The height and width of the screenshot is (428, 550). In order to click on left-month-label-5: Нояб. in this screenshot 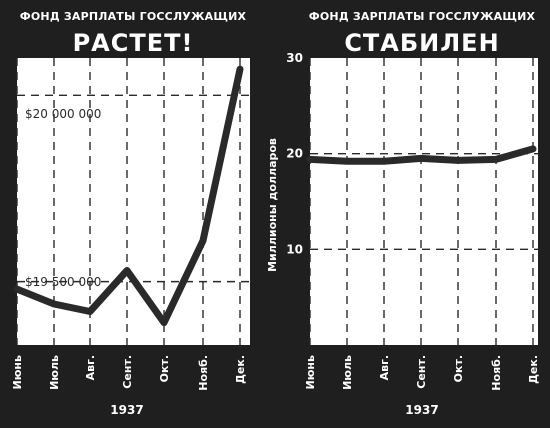, I will do `click(203, 373)`.